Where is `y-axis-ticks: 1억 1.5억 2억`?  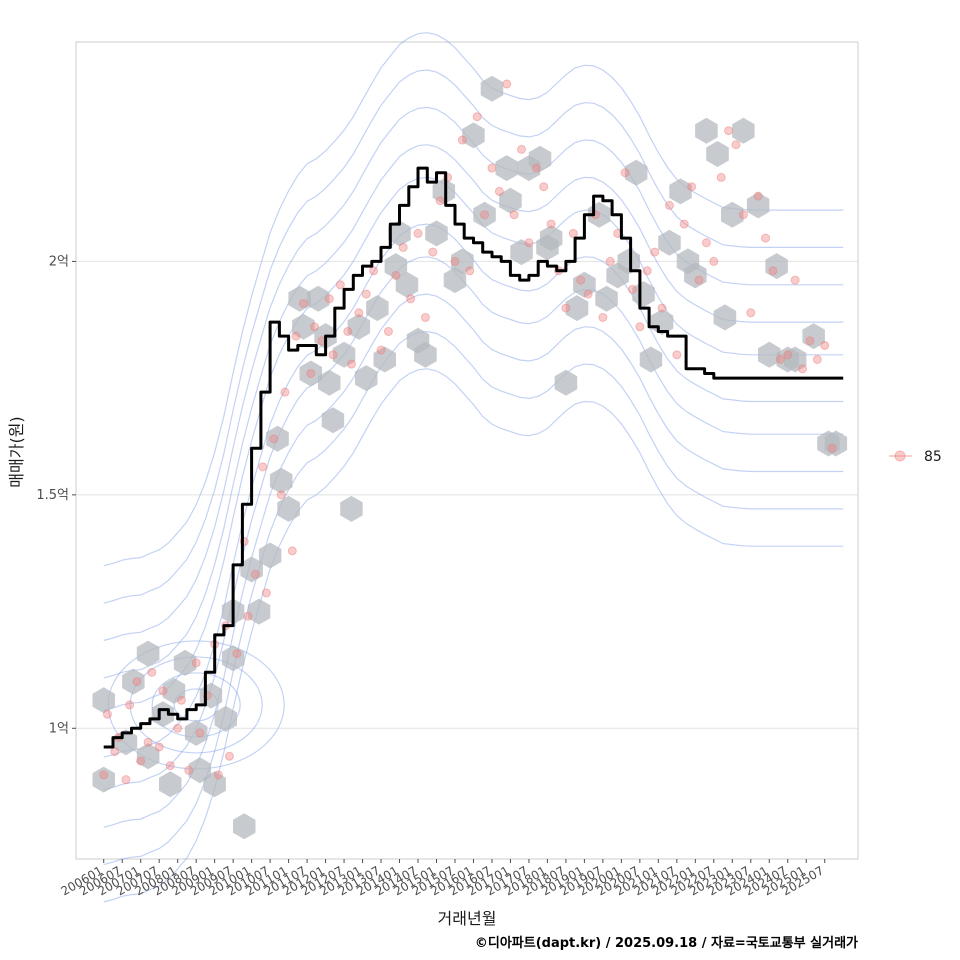
y-axis-ticks: 1억 1.5억 2억 is located at coordinates (56, 495).